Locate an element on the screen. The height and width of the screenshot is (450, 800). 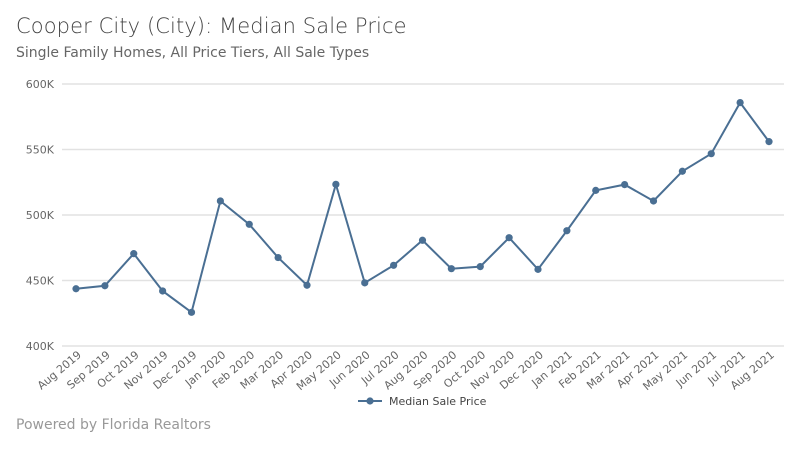
y-tick-label: 400K is located at coordinates (40, 346).